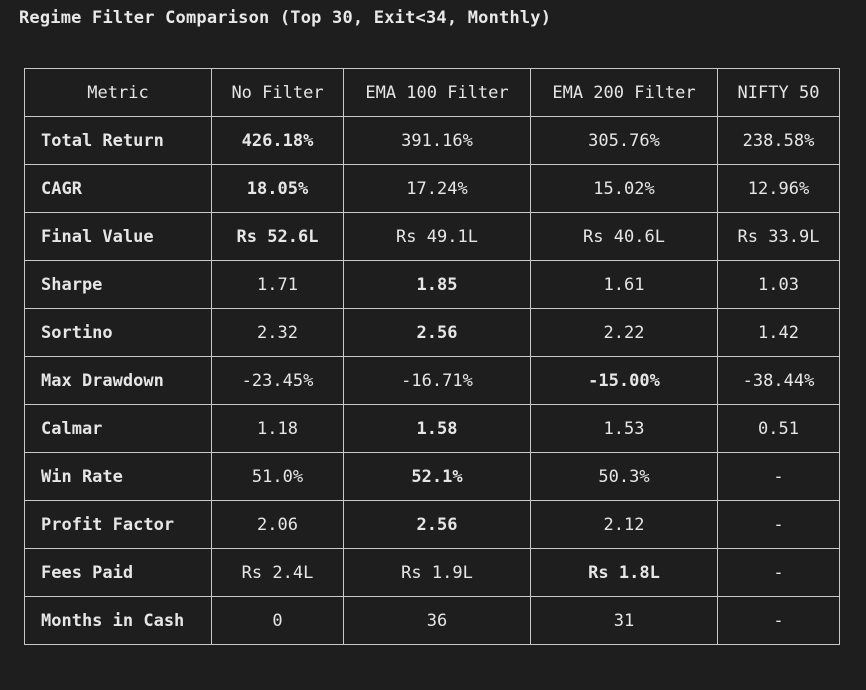 Image resolution: width=866 pixels, height=690 pixels. What do you see at coordinates (624, 380) in the screenshot?
I see `cell-ema-200-filter: -15.00%` at bounding box center [624, 380].